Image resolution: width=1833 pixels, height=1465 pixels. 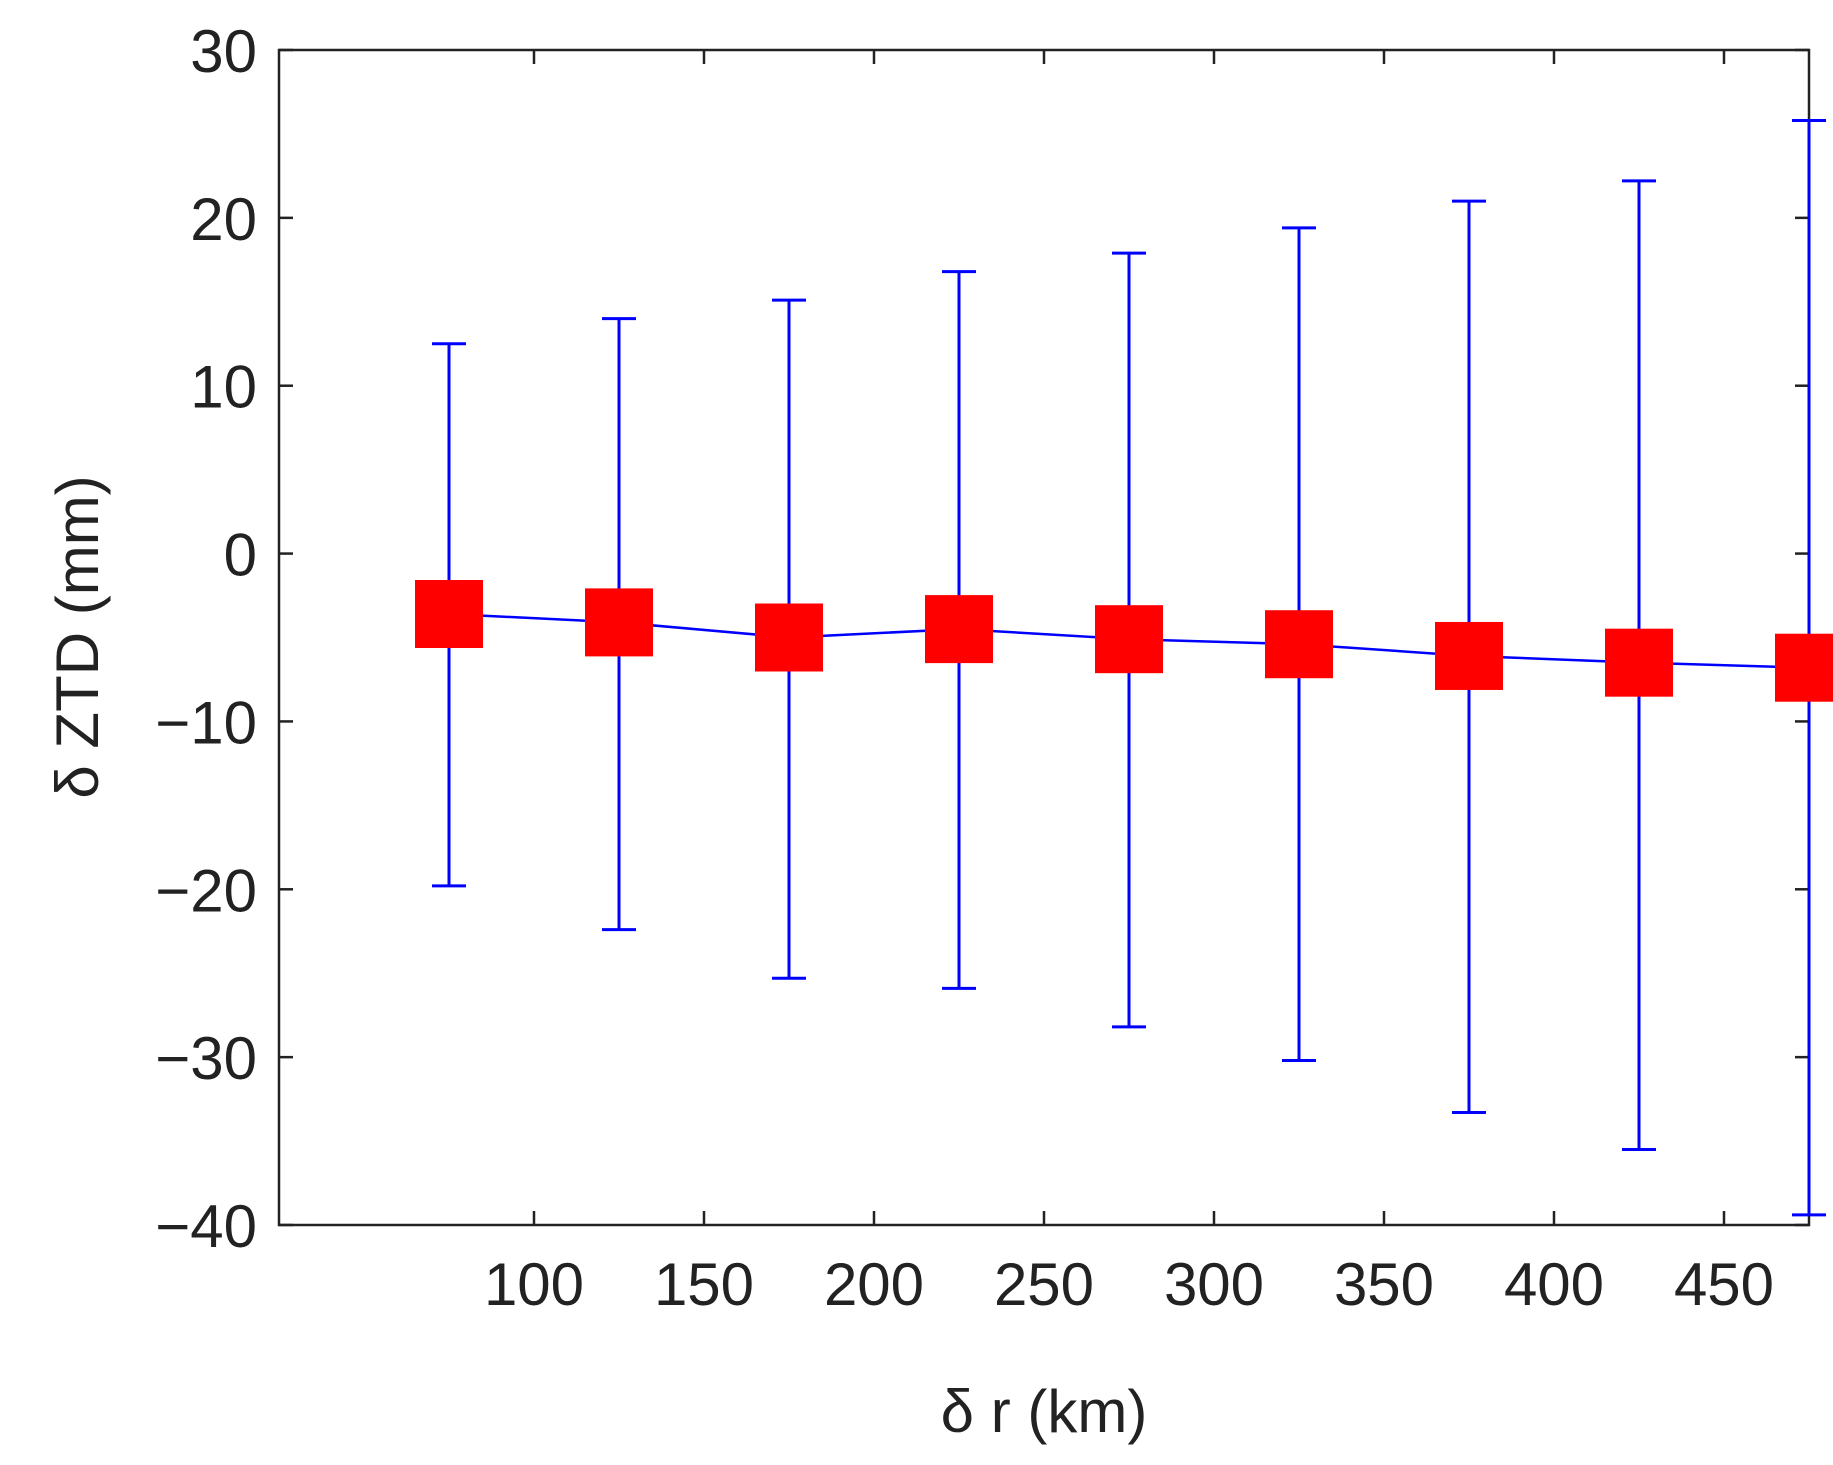 What do you see at coordinates (1724, 1284) in the screenshot?
I see `x-tick-label-7: 450` at bounding box center [1724, 1284].